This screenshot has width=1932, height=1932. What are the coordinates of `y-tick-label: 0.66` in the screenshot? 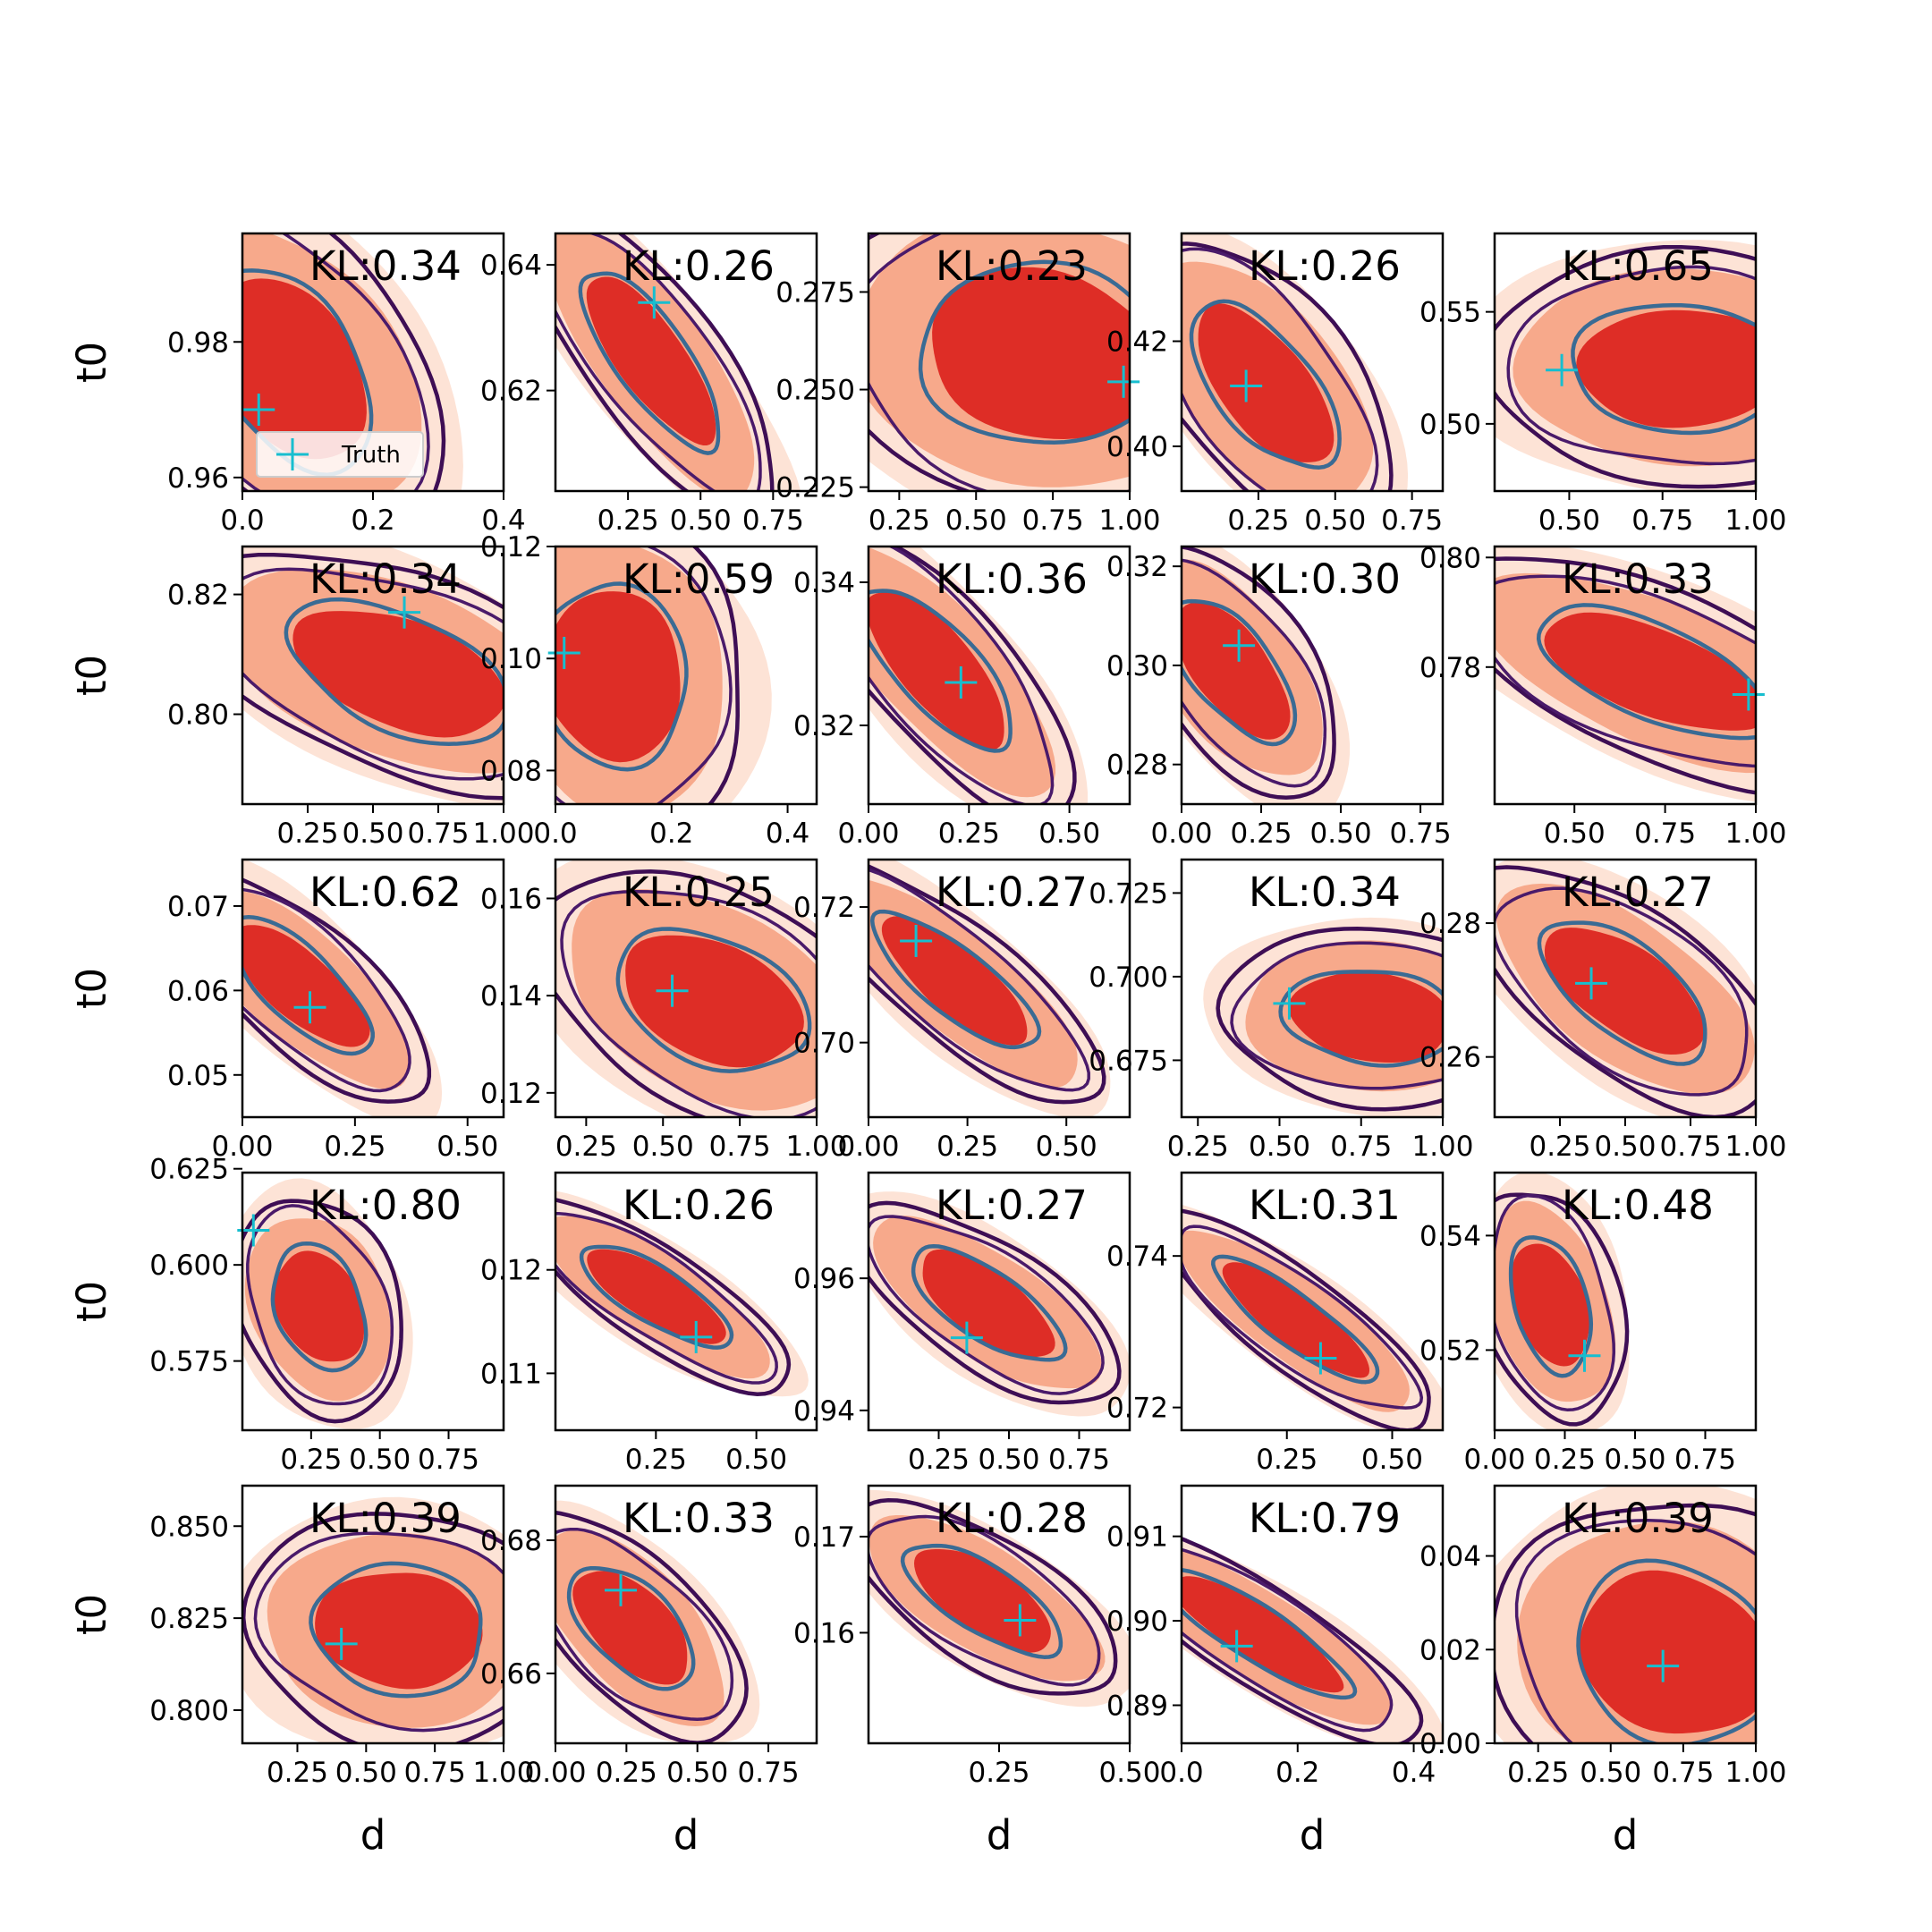 It's located at (511, 1674).